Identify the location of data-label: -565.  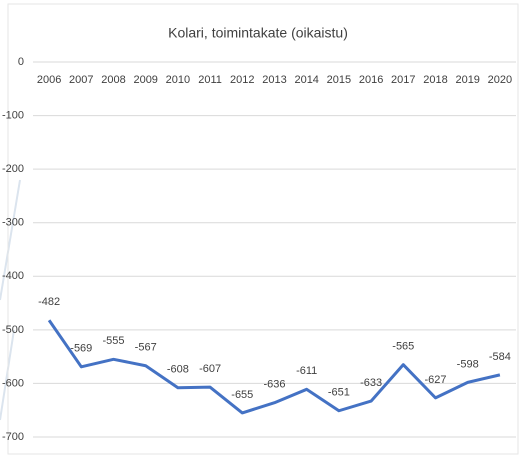
(403, 347).